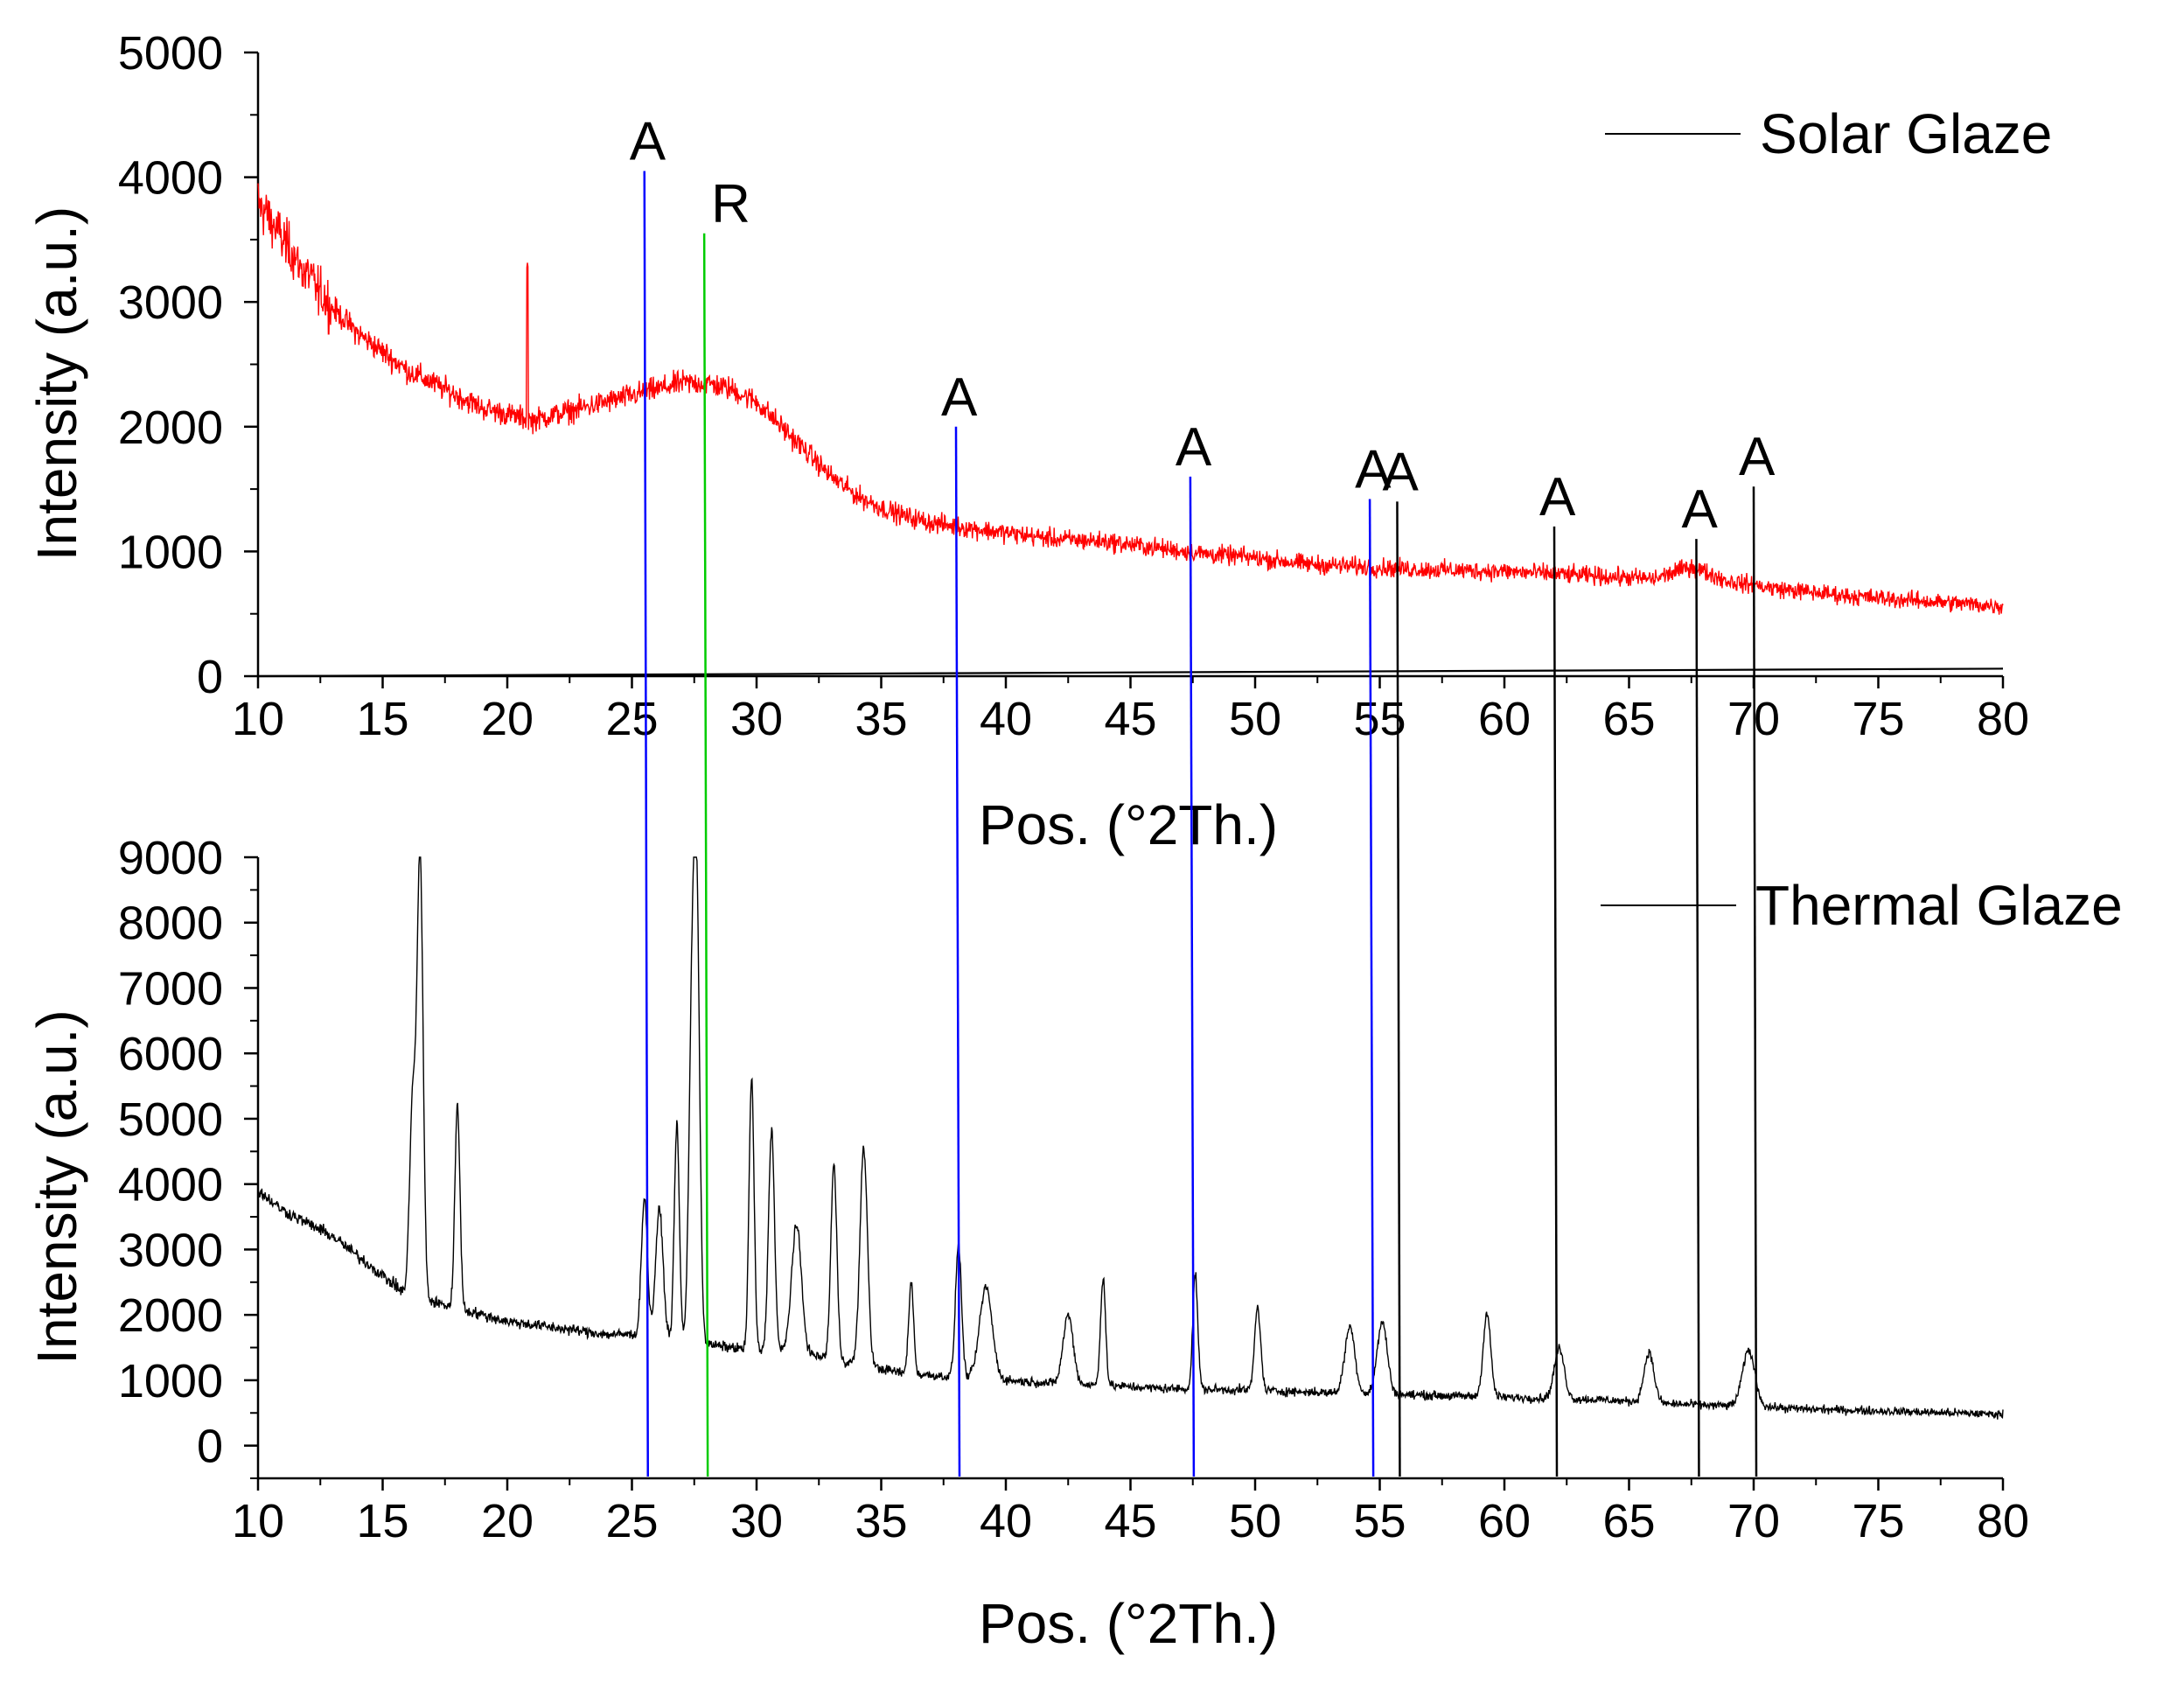 The image size is (2184, 1690). Describe the element at coordinates (170, 1054) in the screenshot. I see `y-tick-label: 6000` at that location.